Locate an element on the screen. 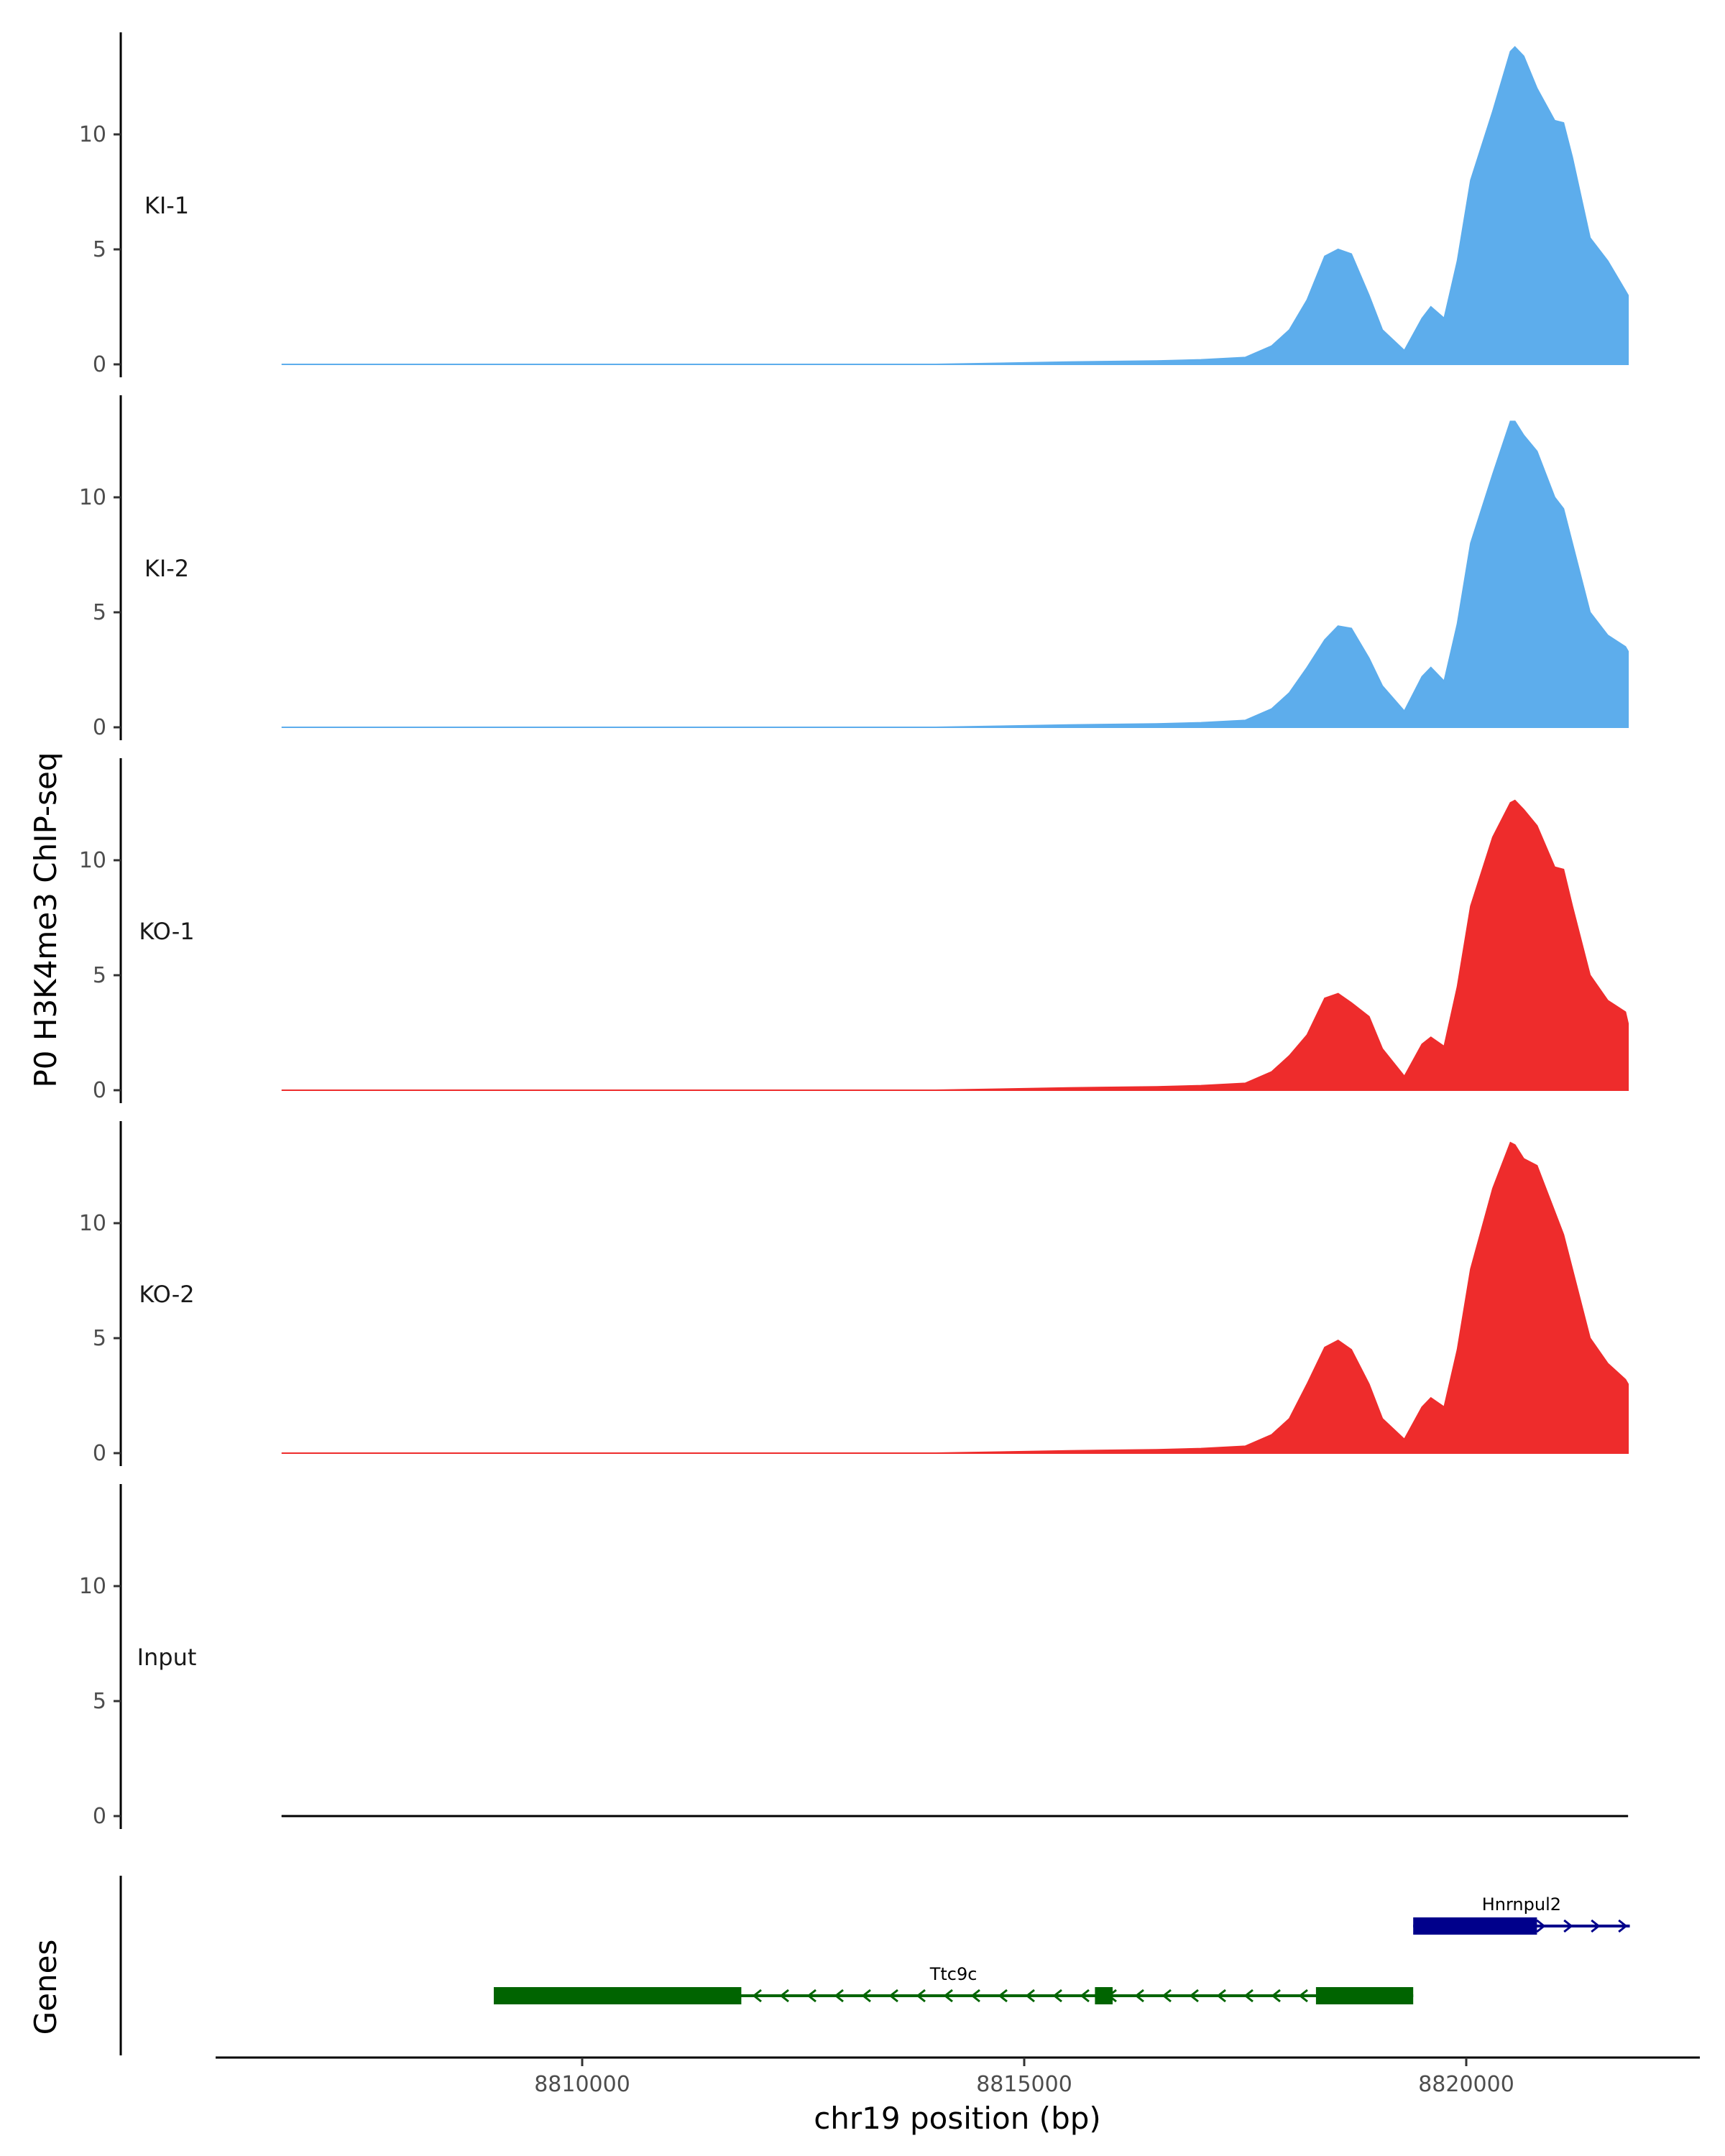 Image resolution: width=1725 pixels, height=2156 pixels. track-ki-2: 0 5 10 KI-2 is located at coordinates (854, 567).